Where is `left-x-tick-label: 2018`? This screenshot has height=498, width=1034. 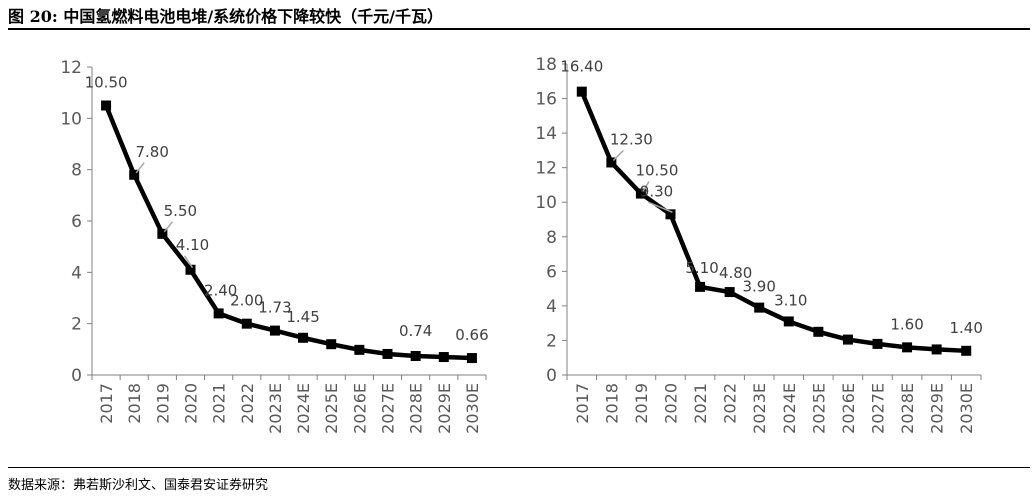 left-x-tick-label: 2018 is located at coordinates (134, 403).